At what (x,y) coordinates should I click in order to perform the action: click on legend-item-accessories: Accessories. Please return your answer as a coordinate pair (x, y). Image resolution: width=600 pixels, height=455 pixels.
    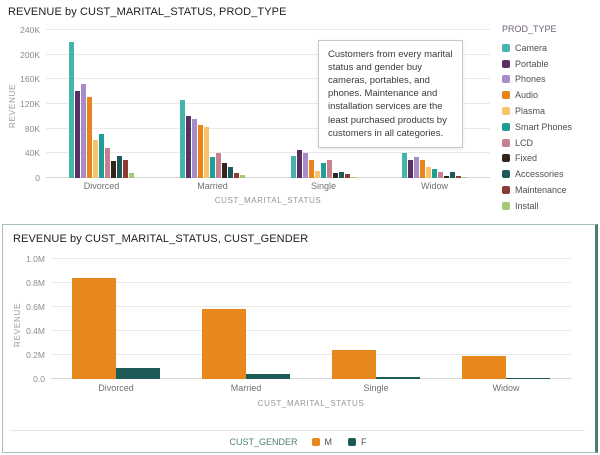
    Looking at the image, I should click on (549, 174).